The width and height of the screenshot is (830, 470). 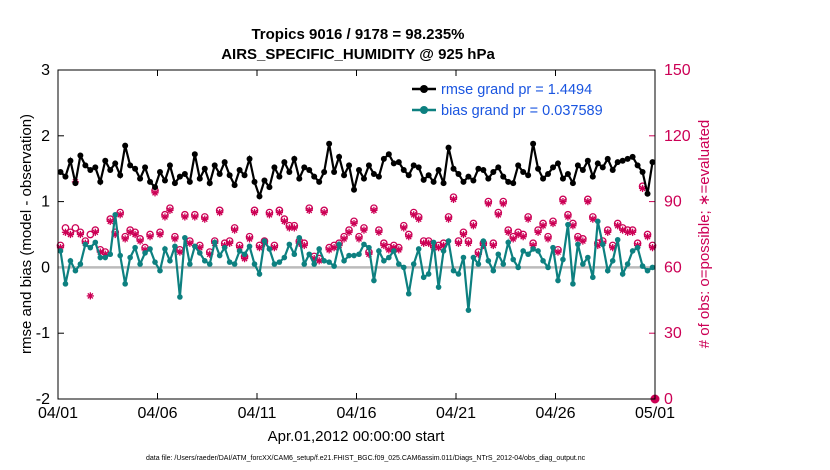 I want to click on y-right-tick-label: 120, so click(x=677, y=136).